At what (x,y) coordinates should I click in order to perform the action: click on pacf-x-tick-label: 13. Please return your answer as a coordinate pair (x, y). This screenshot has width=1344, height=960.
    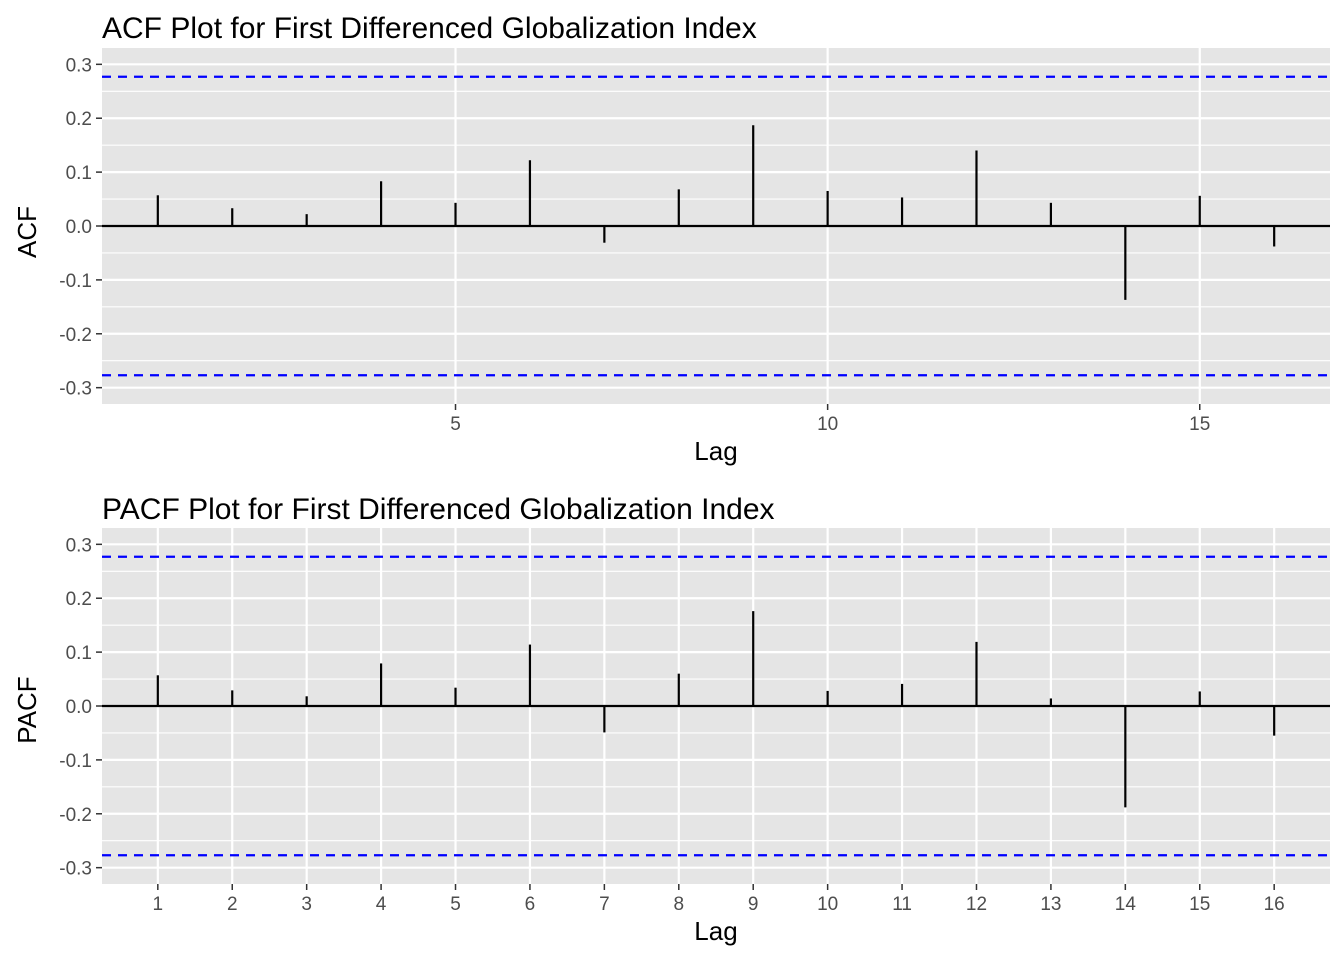
    Looking at the image, I should click on (1050, 904).